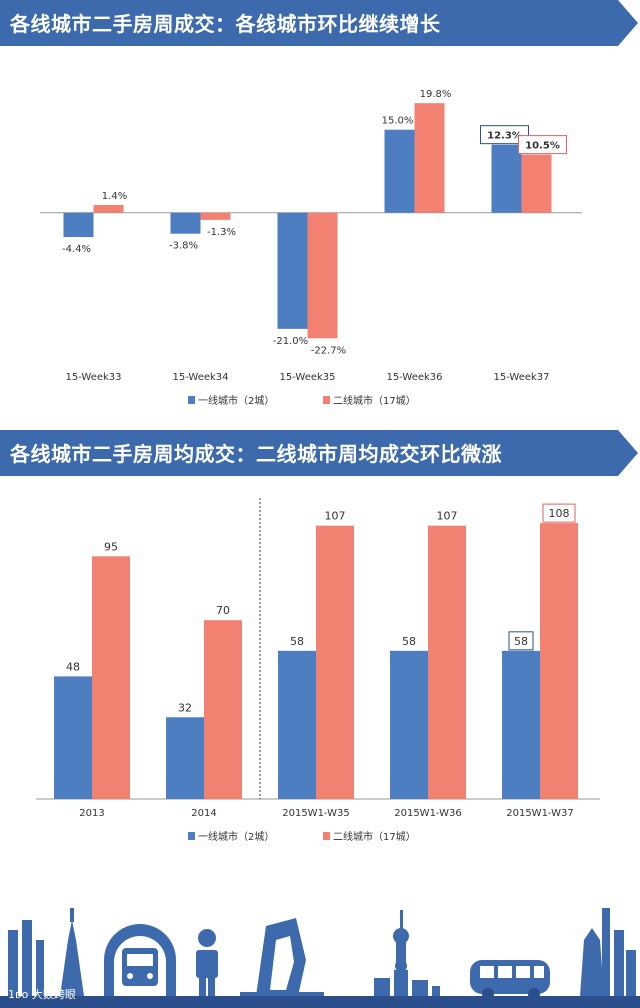  I want to click on category-label: 15-Week33, so click(93, 377).